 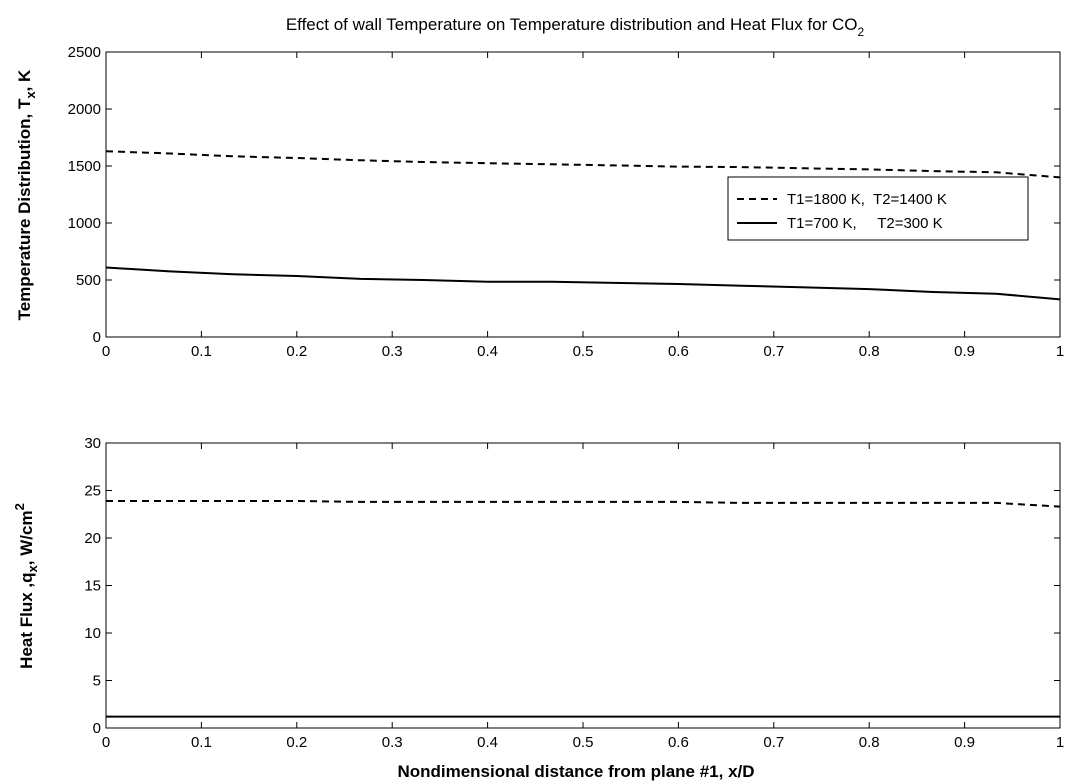 What do you see at coordinates (487, 742) in the screenshot?
I see `heat-flux-x-tick-label: 0.4` at bounding box center [487, 742].